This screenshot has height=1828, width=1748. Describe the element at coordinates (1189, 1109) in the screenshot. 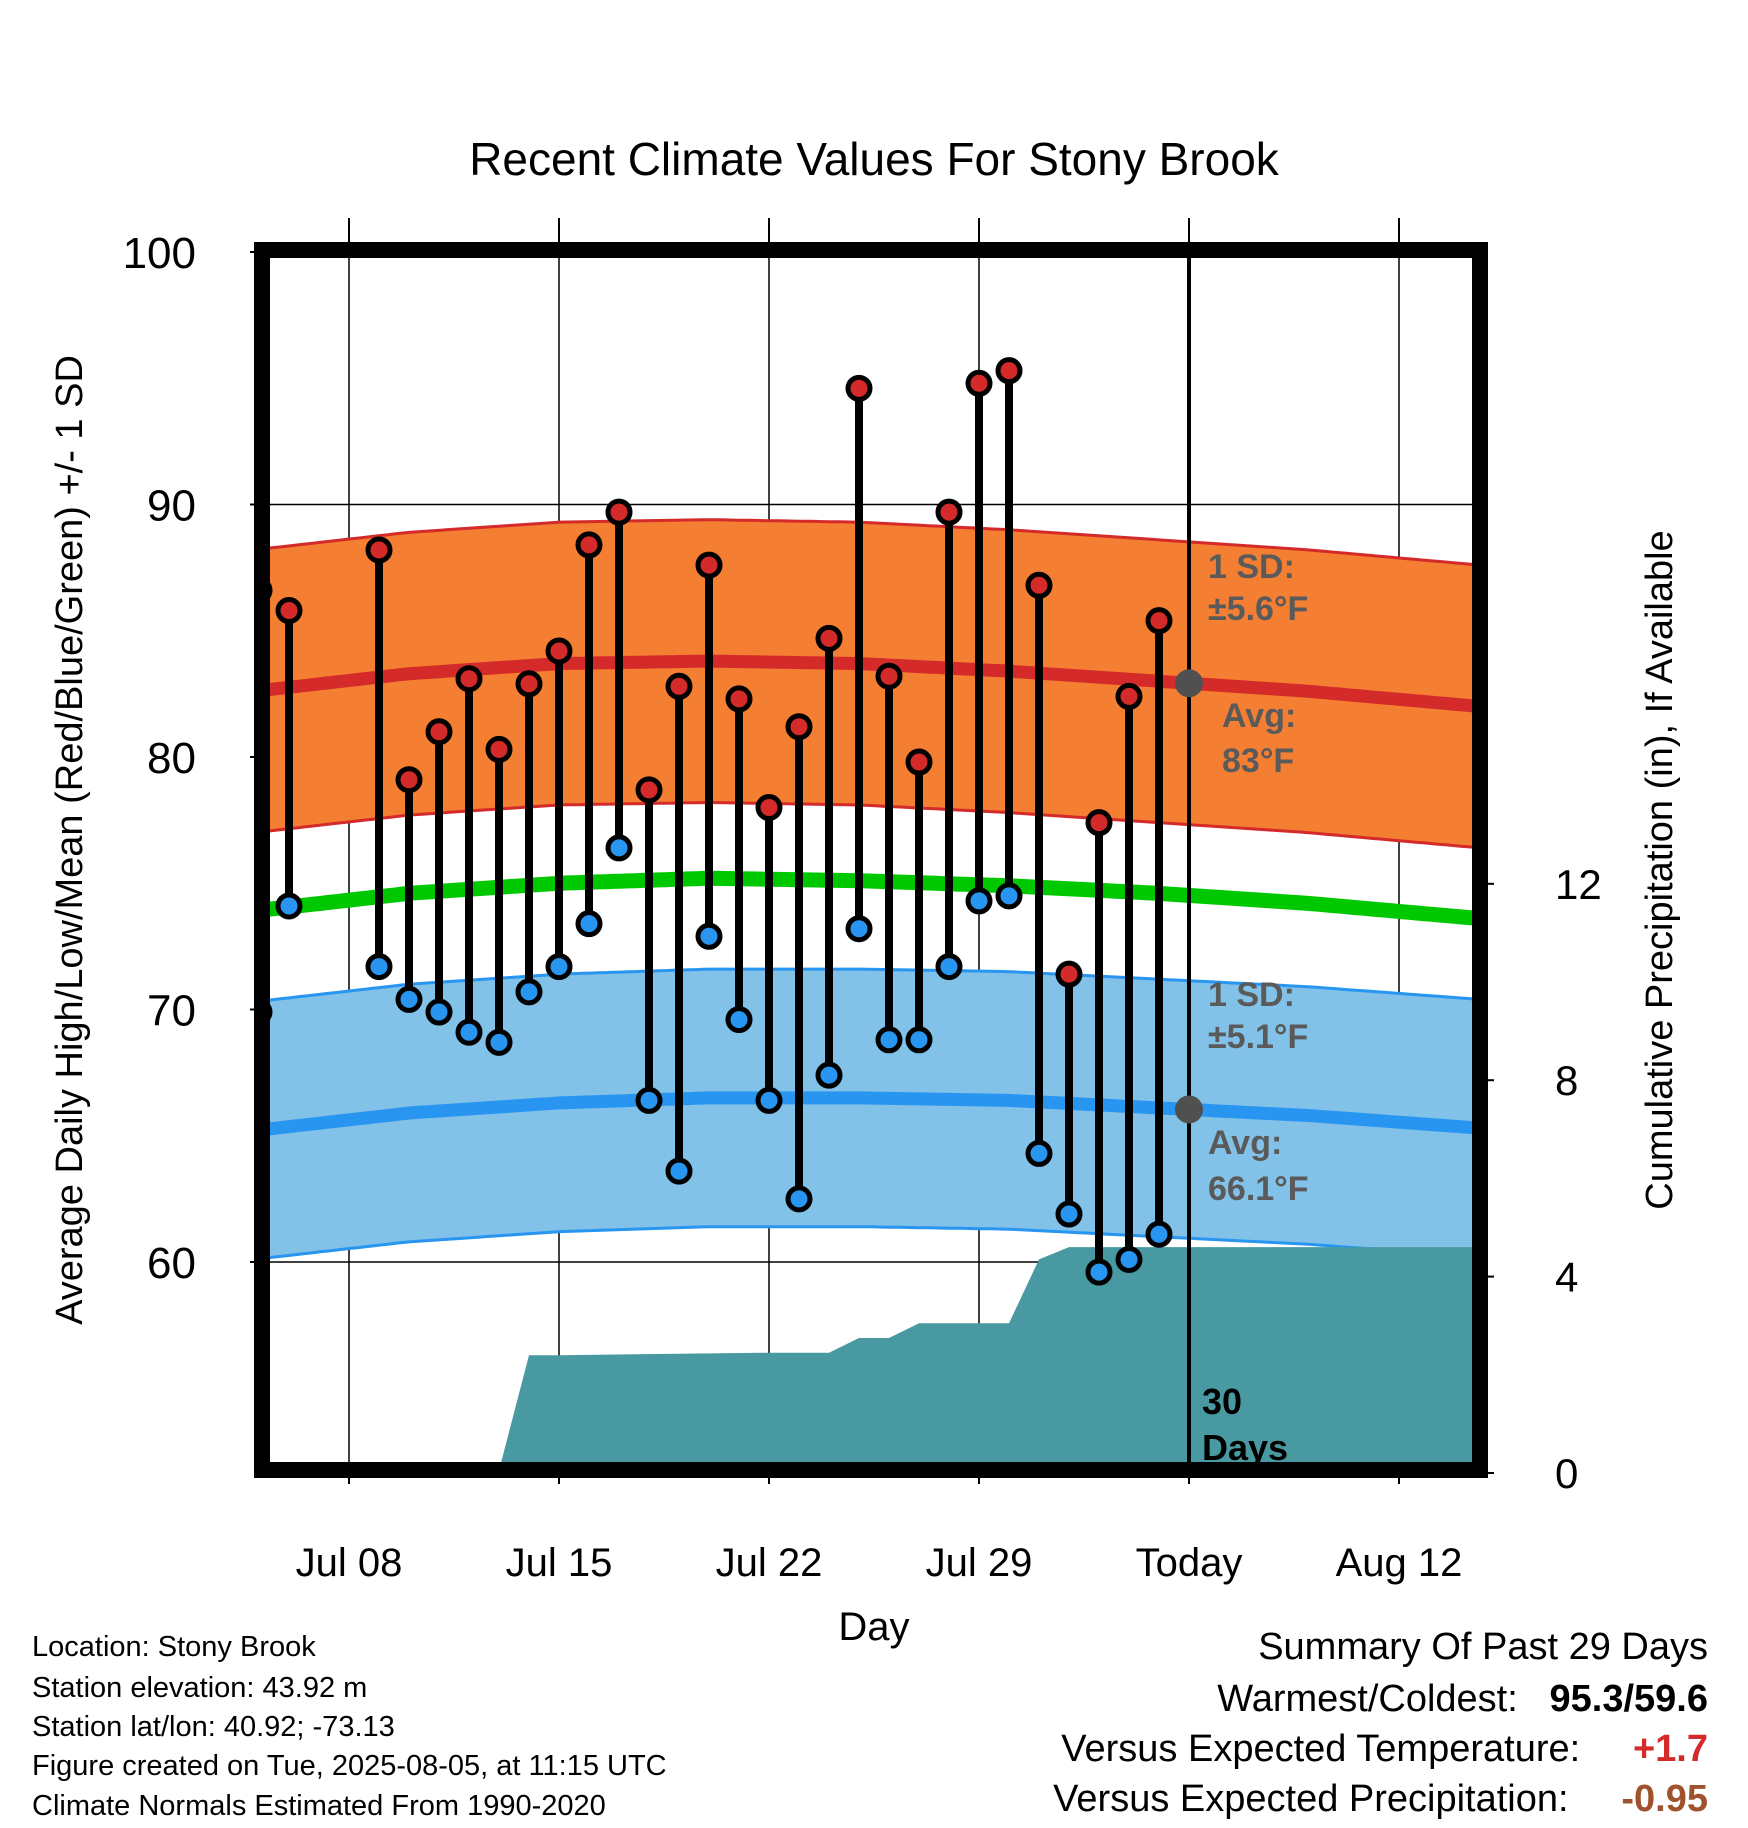

I see `today-avg-low-marker` at that location.